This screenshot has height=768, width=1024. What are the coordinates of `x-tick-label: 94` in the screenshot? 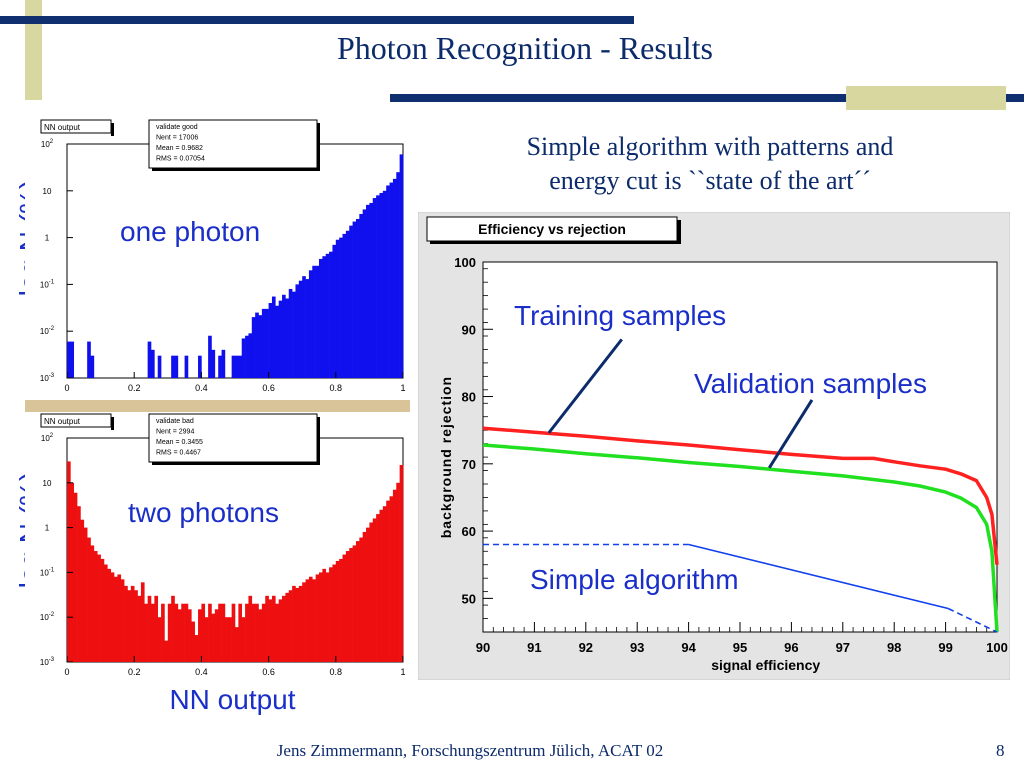 It's located at (688, 647).